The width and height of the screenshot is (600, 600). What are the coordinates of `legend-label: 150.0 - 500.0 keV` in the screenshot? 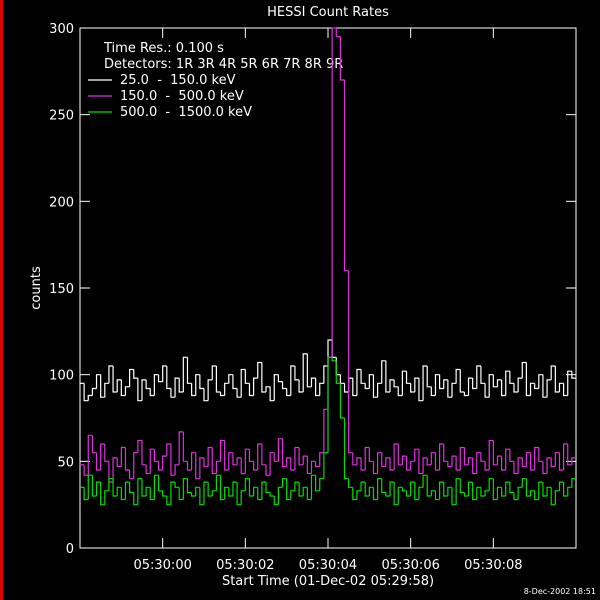 It's located at (182, 96).